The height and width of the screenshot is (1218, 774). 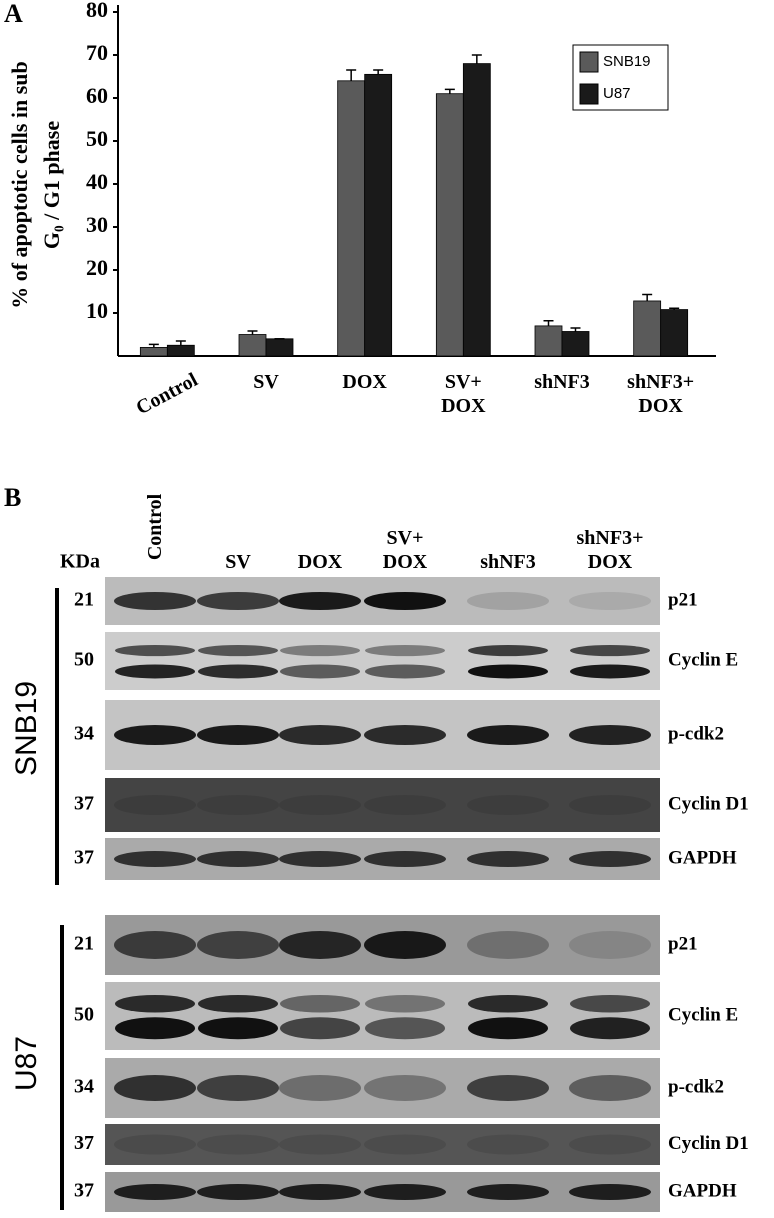 What do you see at coordinates (12, 497) in the screenshot?
I see `panel-label: B` at bounding box center [12, 497].